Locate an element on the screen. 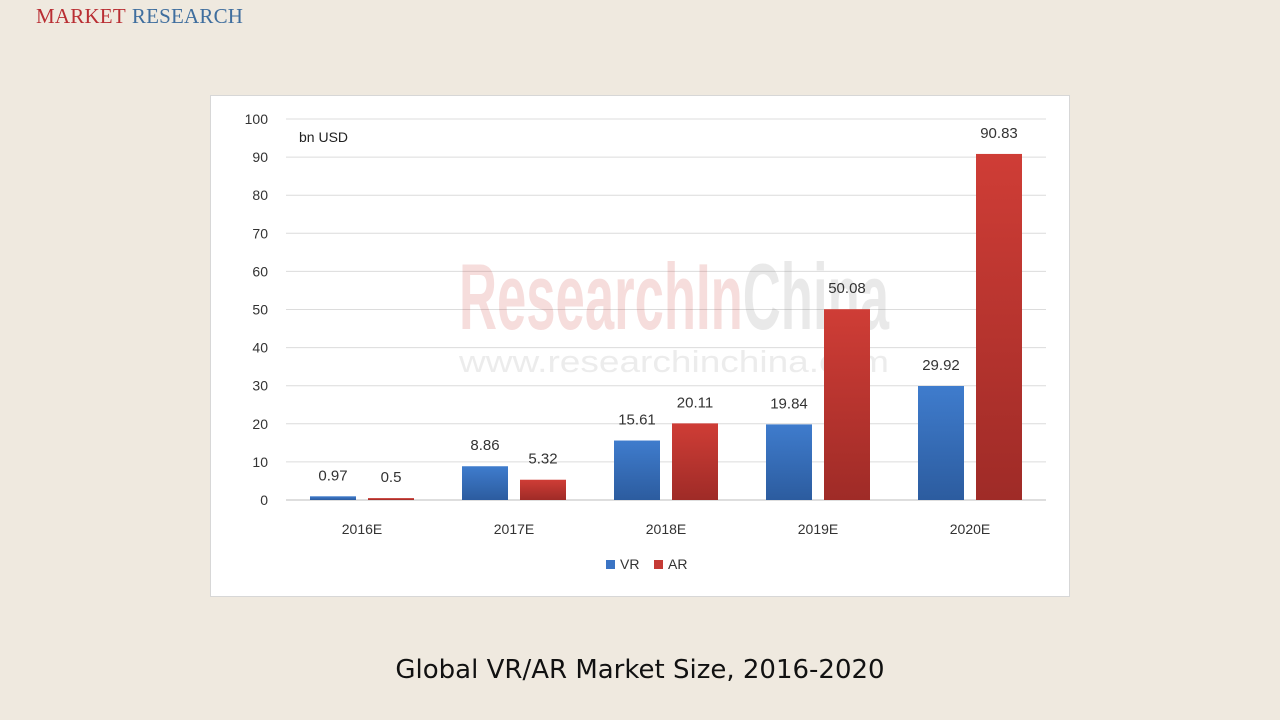 The width and height of the screenshot is (1280, 720). data-label: 19.84 is located at coordinates (789, 403).